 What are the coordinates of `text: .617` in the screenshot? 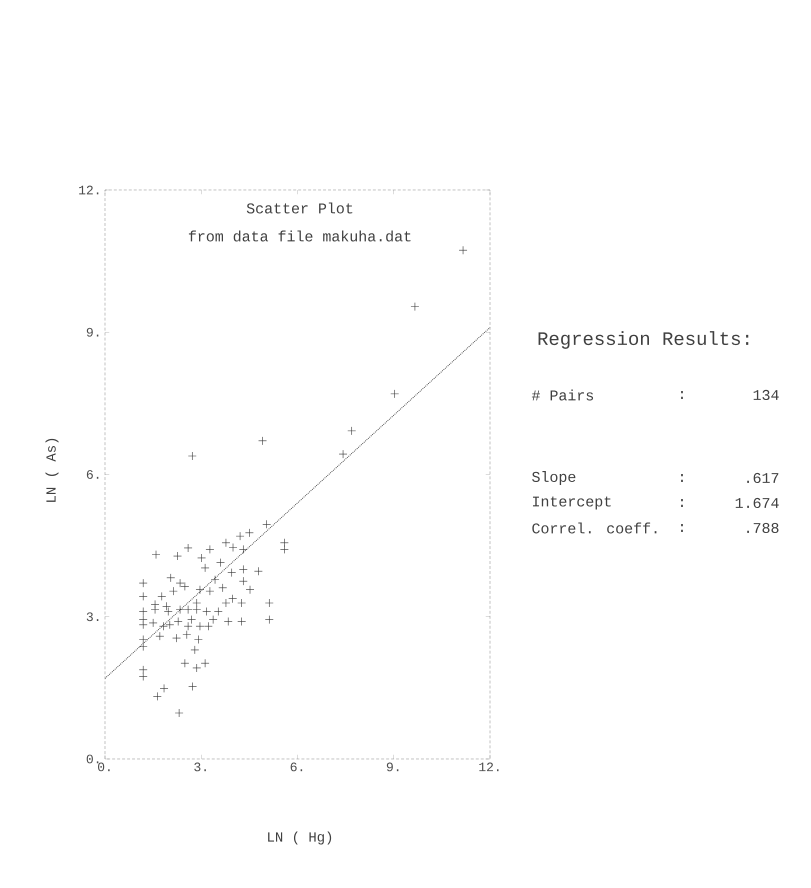 It's located at (762, 478).